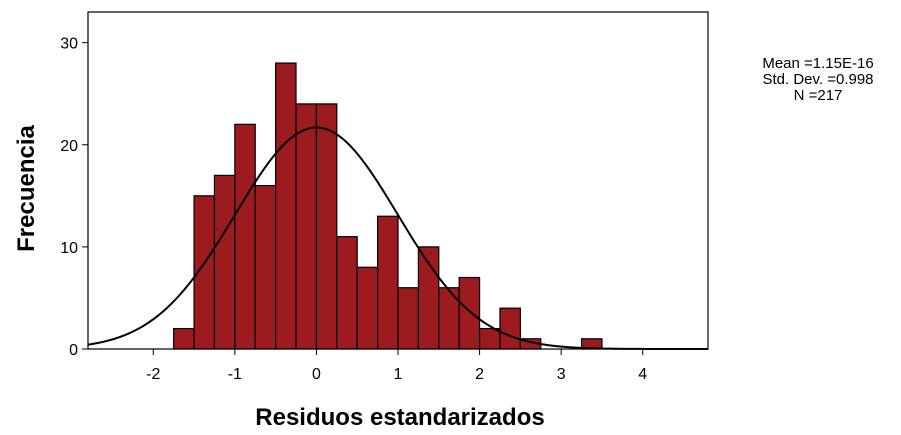 This screenshot has width=901, height=435. I want to click on x-tick-label: -1, so click(235, 374).